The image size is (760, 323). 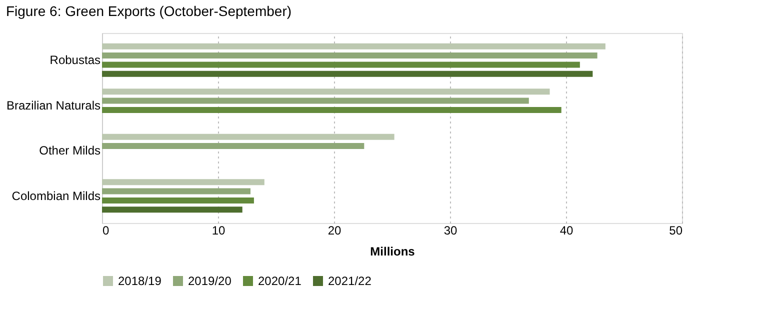 What do you see at coordinates (676, 231) in the screenshot?
I see `x-tick-label: 50` at bounding box center [676, 231].